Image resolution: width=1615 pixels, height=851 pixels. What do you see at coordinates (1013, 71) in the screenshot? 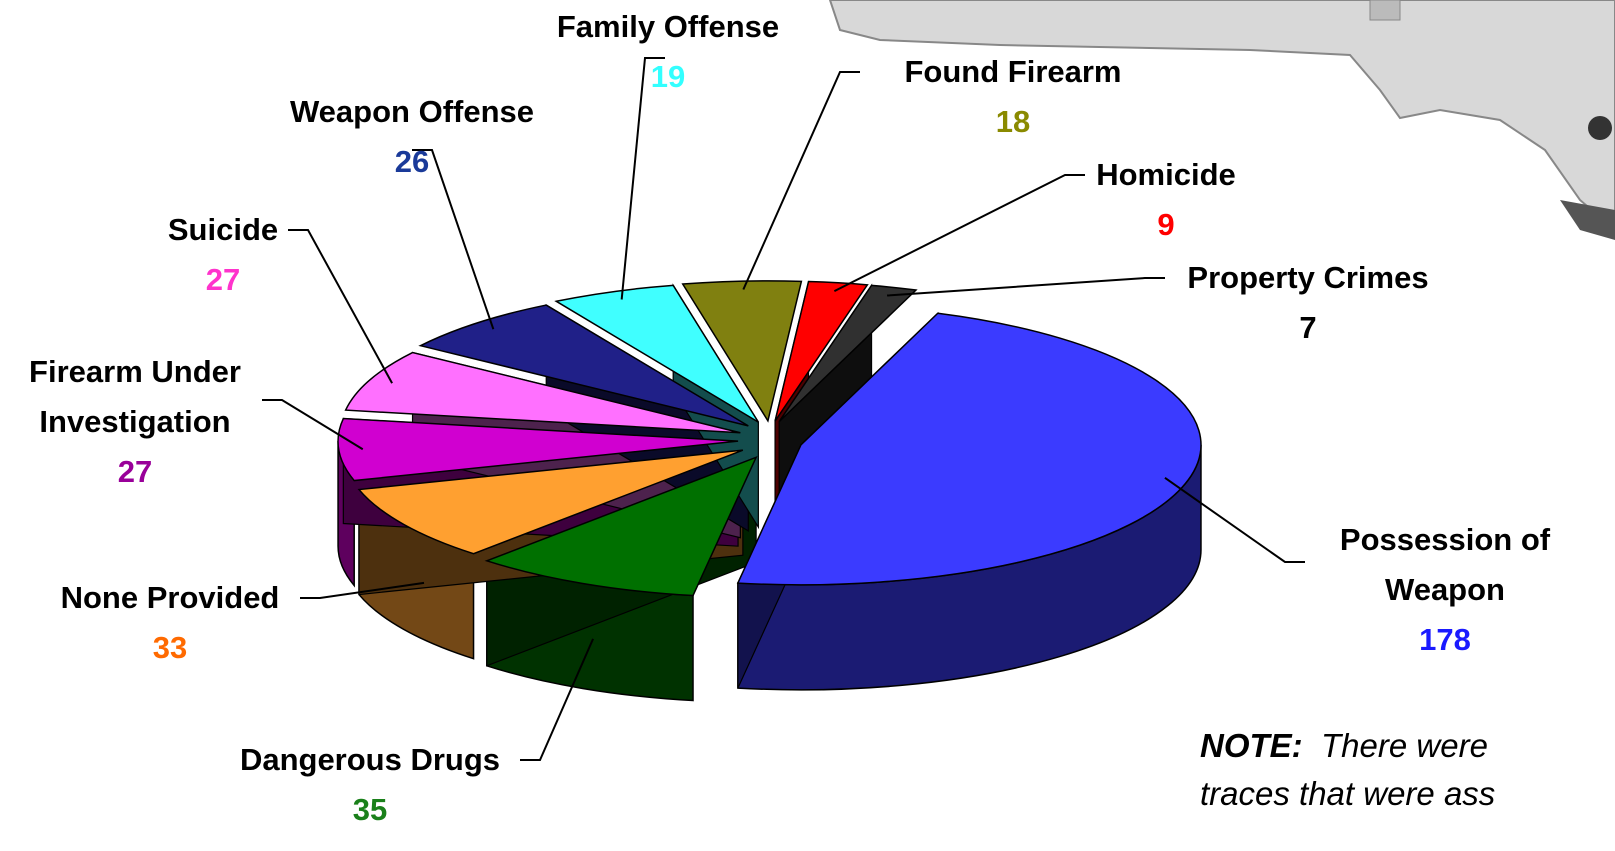
I see `category-label: Found Firearm` at bounding box center [1013, 71].